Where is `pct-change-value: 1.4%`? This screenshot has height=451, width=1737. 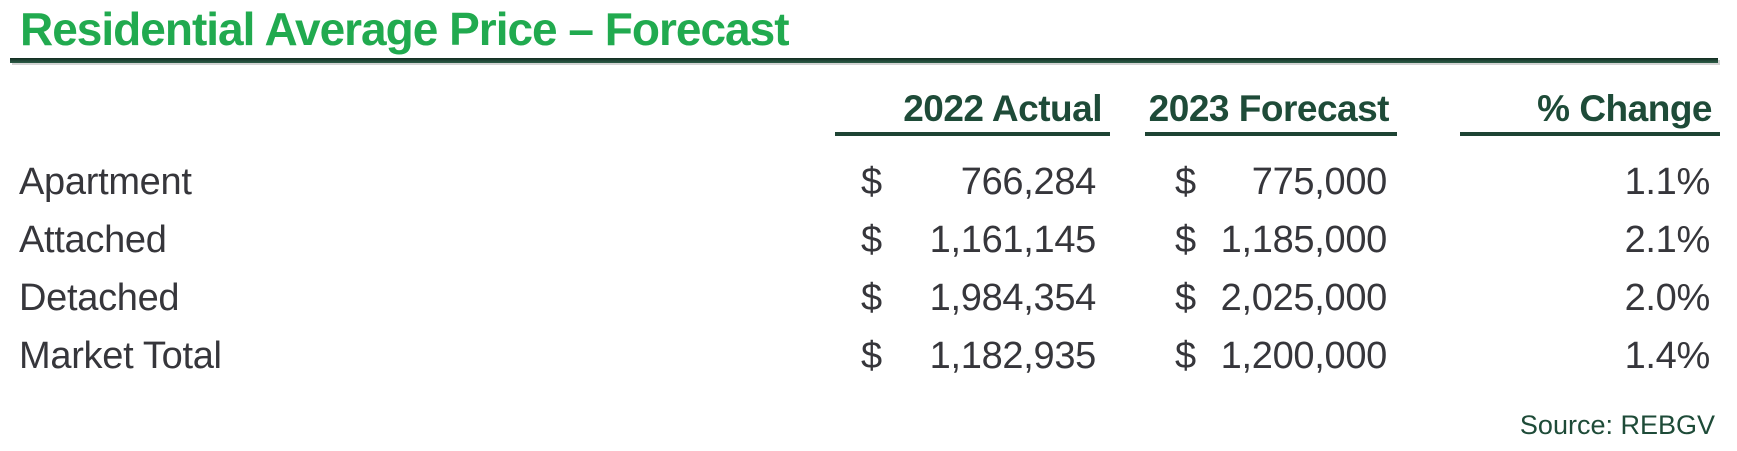 pct-change-value: 1.4% is located at coordinates (1667, 356).